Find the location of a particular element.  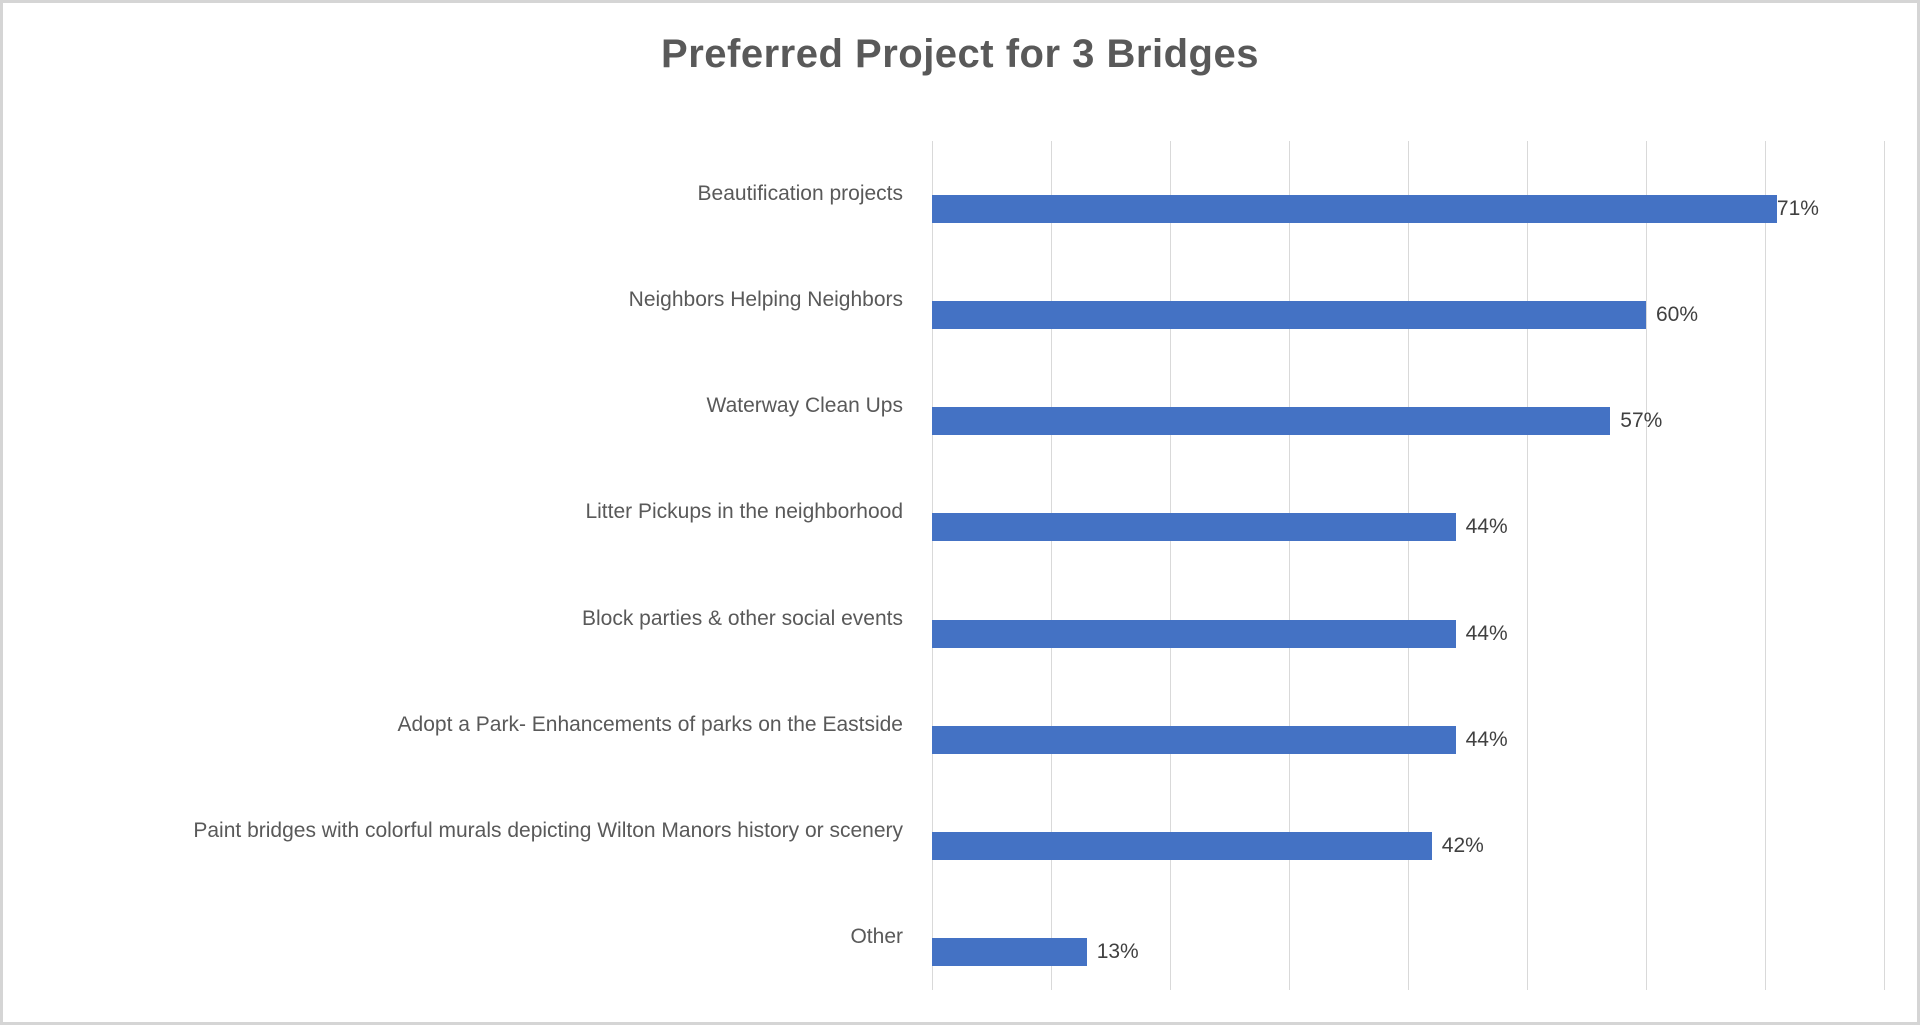

value-label-4: 44% is located at coordinates (1486, 527).